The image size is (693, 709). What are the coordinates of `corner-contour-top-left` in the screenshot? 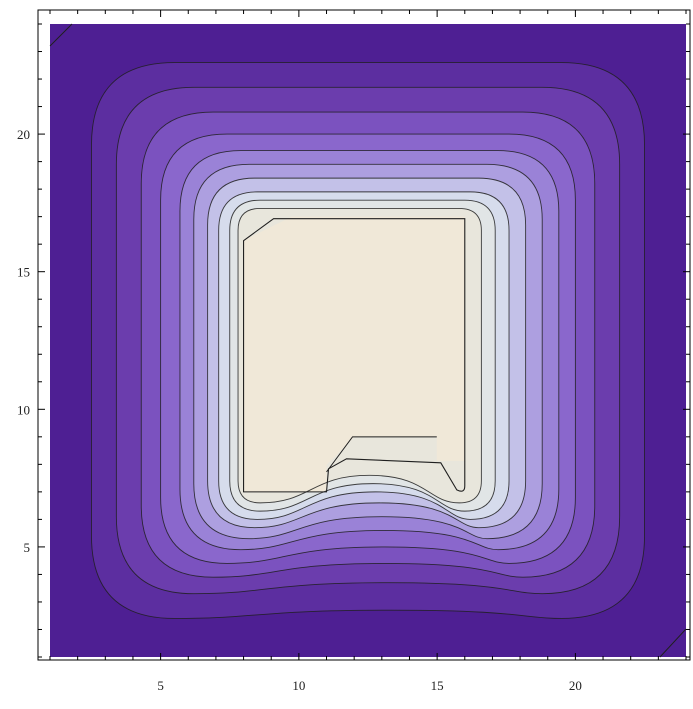 It's located at (61, 35).